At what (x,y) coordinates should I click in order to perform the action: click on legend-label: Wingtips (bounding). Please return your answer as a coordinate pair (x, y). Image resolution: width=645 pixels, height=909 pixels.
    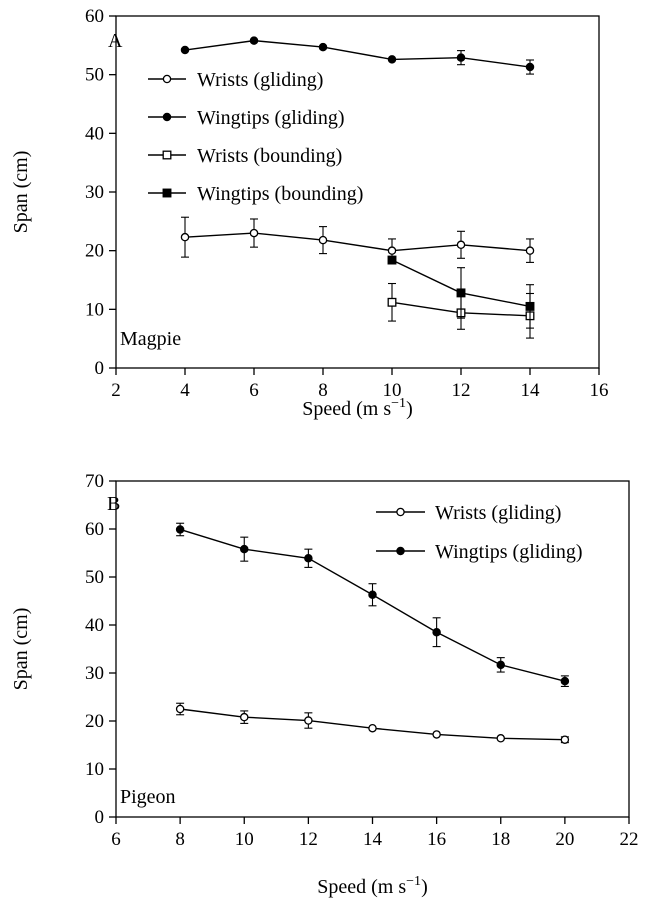
    Looking at the image, I should click on (280, 194).